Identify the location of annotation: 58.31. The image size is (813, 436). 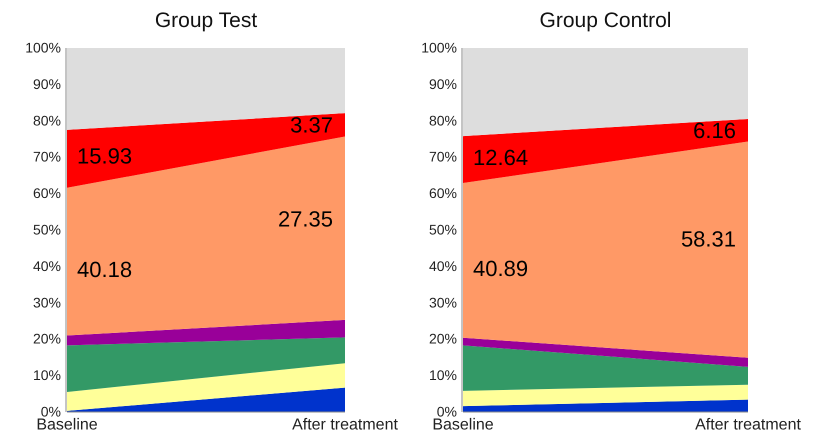
(708, 239).